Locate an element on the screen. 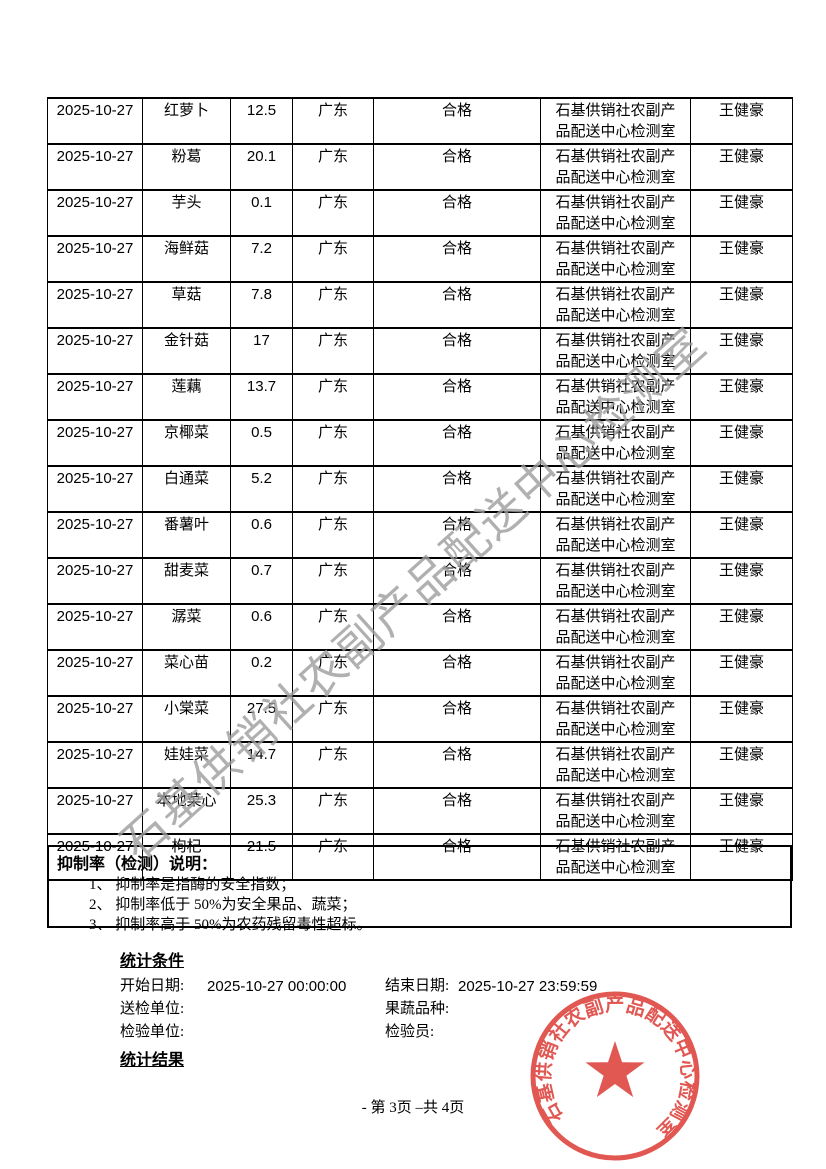 The image size is (826, 1169). table-row: 2025-10-27 白通菜 5.2 广东 合格 石基供销社农副产 品配送中心检测室 王健豪 is located at coordinates (420, 489).